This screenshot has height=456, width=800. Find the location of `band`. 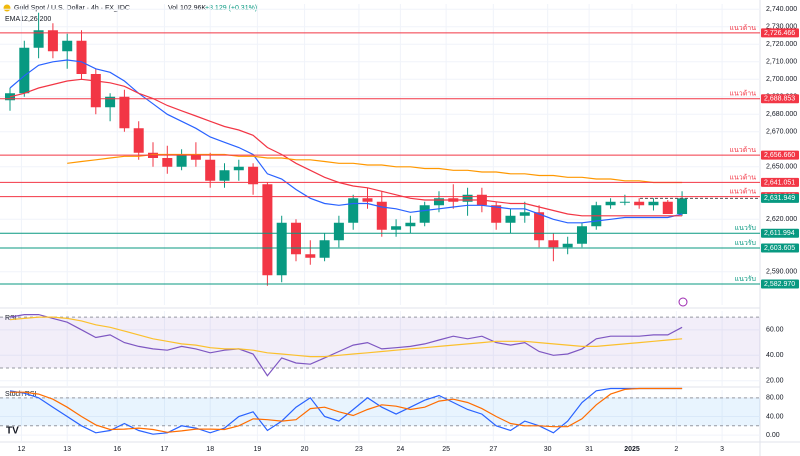

band is located at coordinates (380, 411).